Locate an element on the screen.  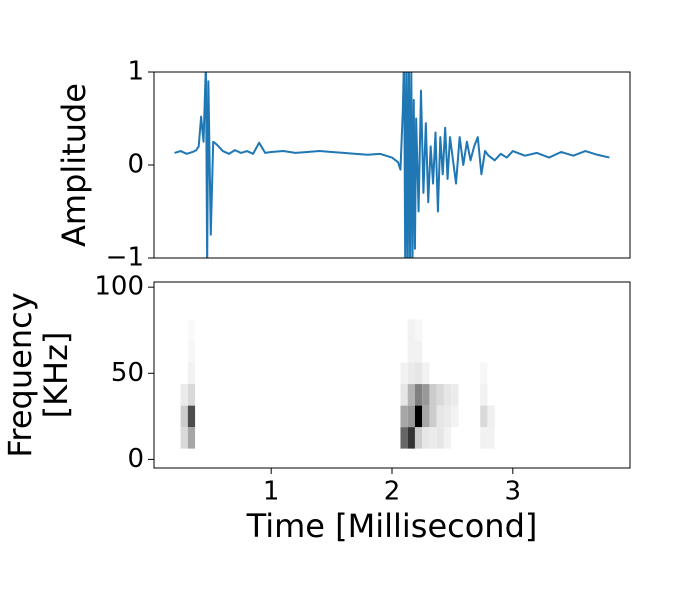
plot-area is located at coordinates (337, 384).